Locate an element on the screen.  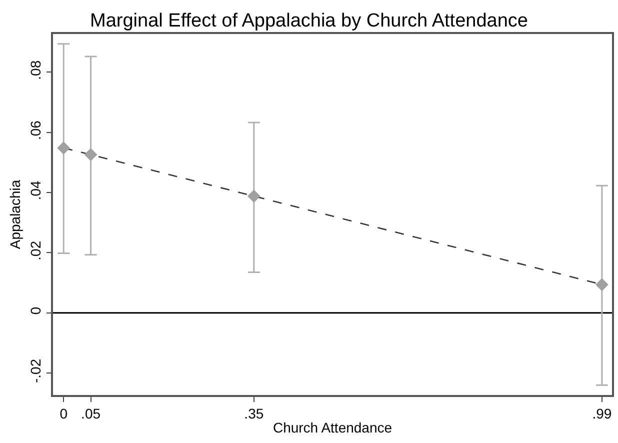
x-axis-title: Church Attendance is located at coordinates (332, 427).